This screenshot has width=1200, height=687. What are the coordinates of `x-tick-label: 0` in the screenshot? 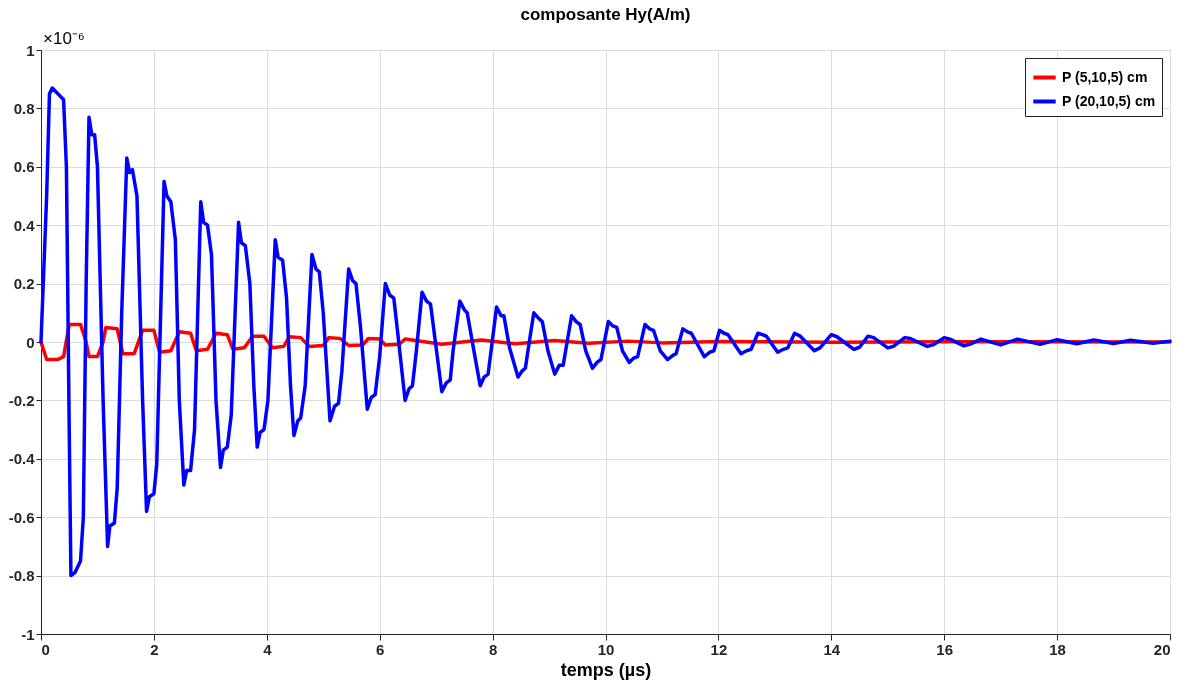 It's located at (45, 649).